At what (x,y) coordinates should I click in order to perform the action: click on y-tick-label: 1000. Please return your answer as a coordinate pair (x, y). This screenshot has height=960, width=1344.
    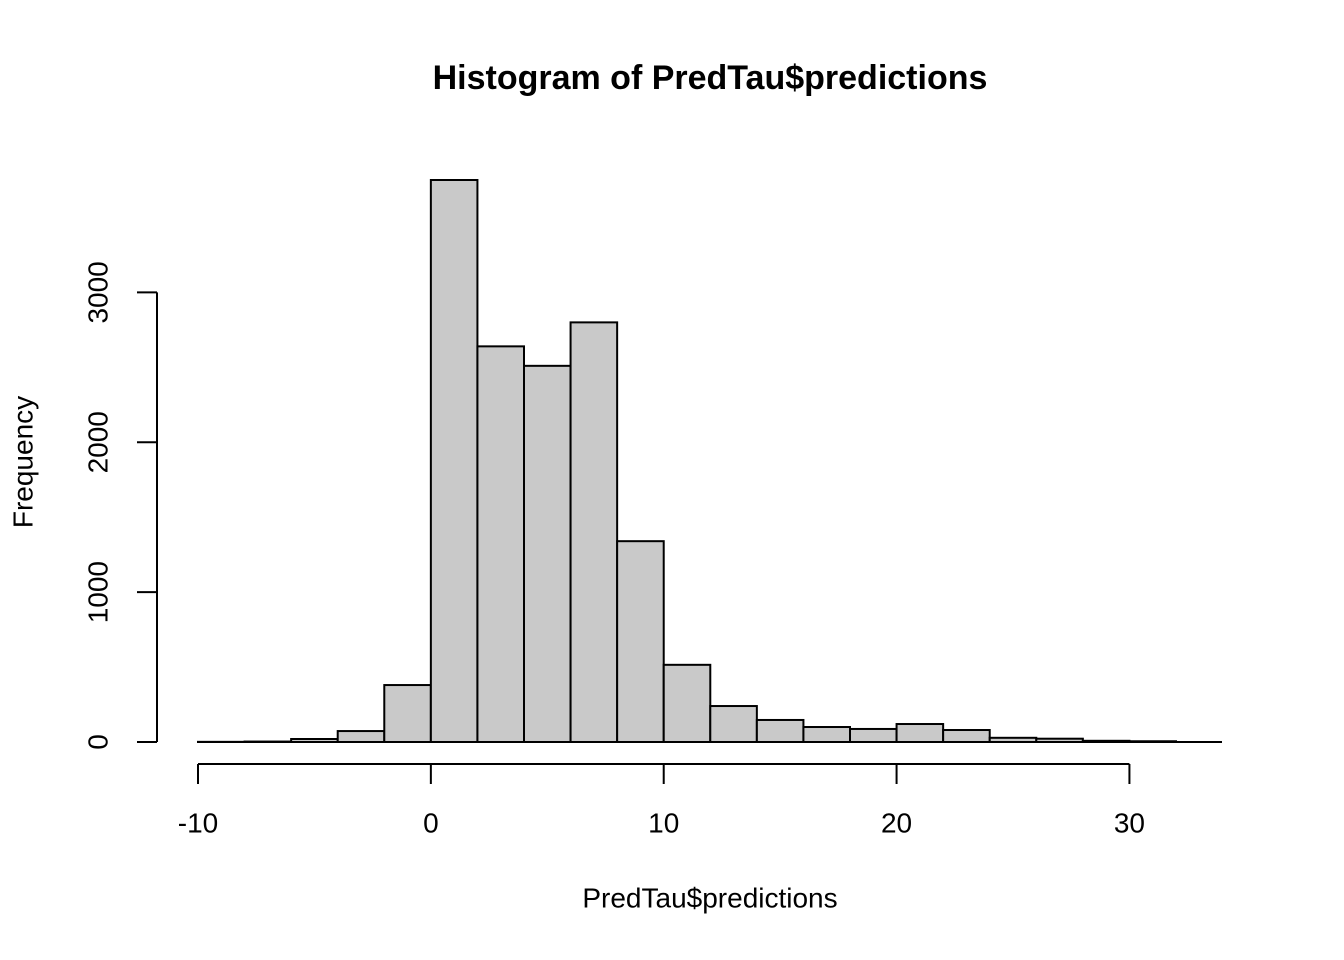
    Looking at the image, I should click on (97, 592).